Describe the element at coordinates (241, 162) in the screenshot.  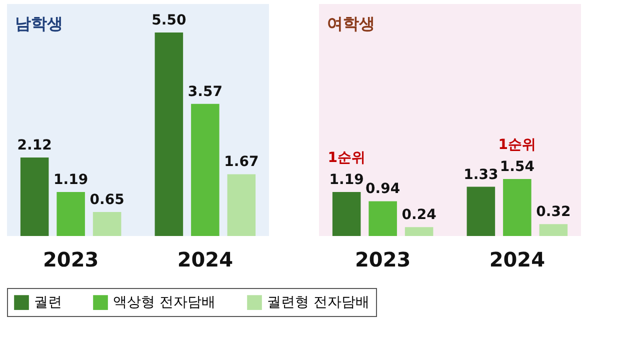
I see `data-label: 1.67` at that location.